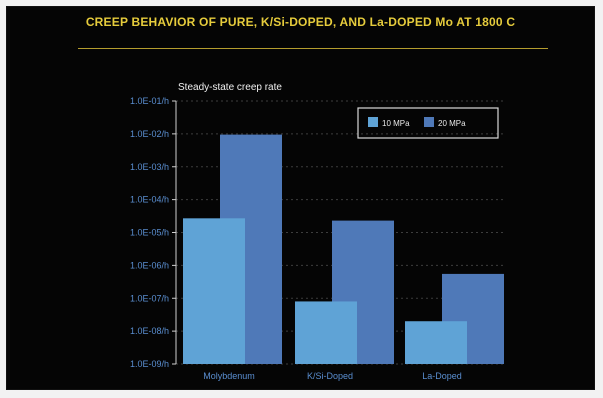  What do you see at coordinates (149, 298) in the screenshot?
I see `y-tick-label: 1.0E-07/h` at bounding box center [149, 298].